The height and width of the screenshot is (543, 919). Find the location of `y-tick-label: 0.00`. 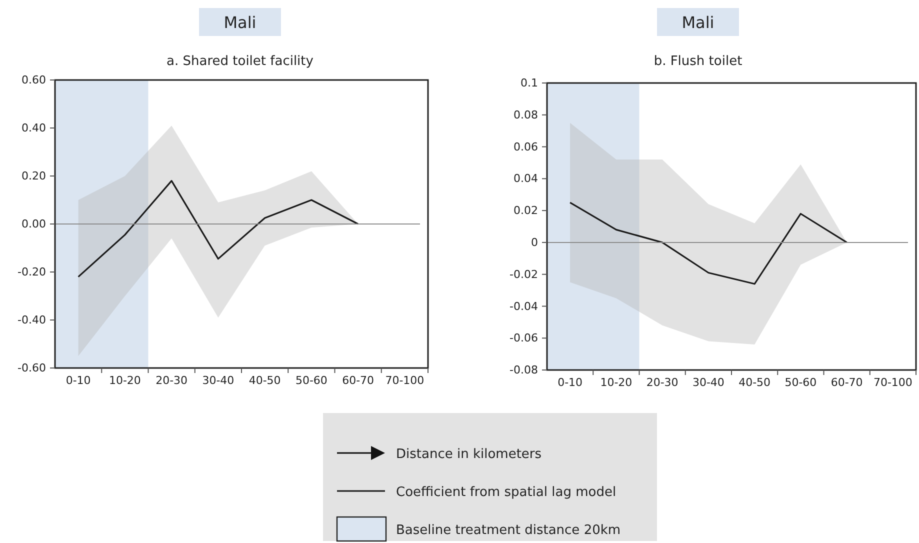

y-tick-label: 0.00 is located at coordinates (34, 224).